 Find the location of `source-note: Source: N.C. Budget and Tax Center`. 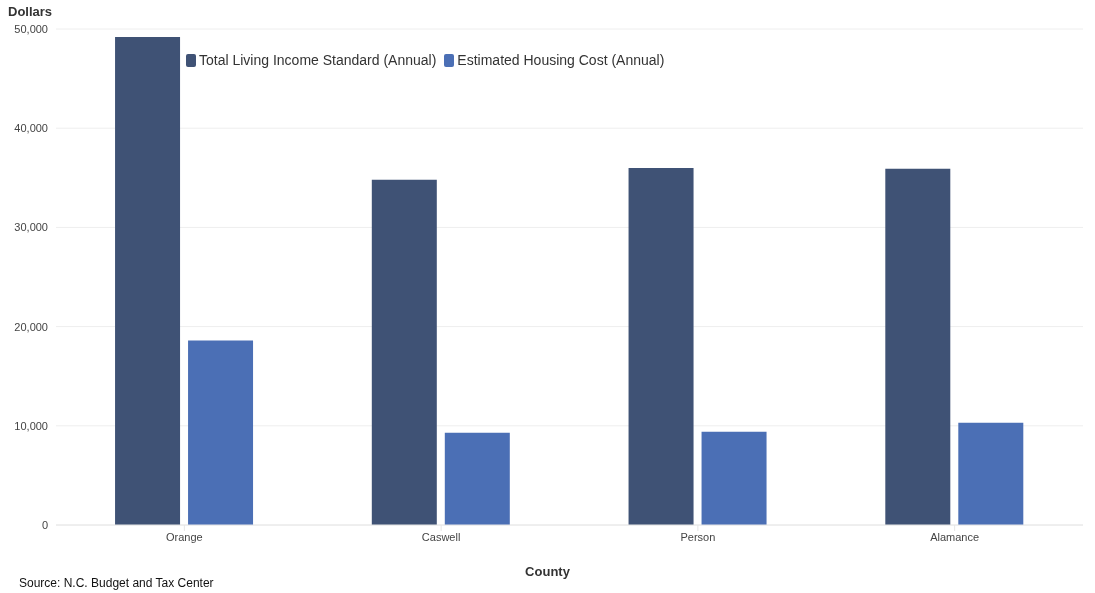

source-note: Source: N.C. Budget and Tax Center is located at coordinates (116, 583).